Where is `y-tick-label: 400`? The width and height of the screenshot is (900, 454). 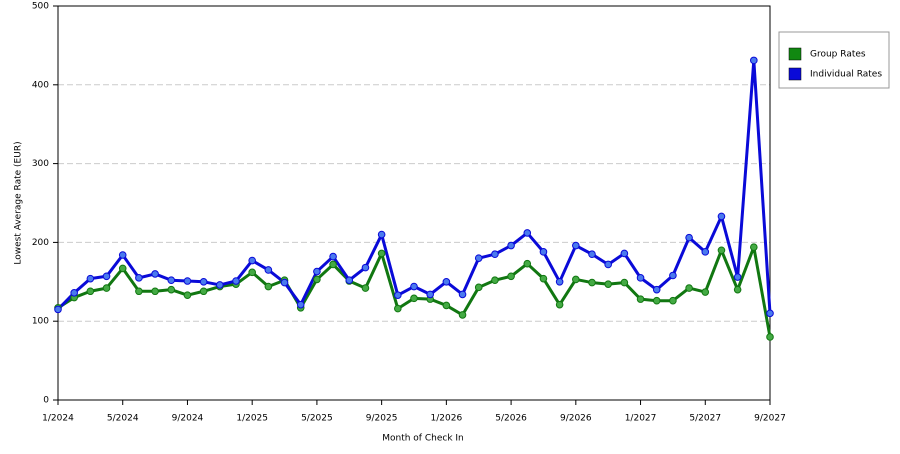 y-tick-label: 400 is located at coordinates (40, 85).